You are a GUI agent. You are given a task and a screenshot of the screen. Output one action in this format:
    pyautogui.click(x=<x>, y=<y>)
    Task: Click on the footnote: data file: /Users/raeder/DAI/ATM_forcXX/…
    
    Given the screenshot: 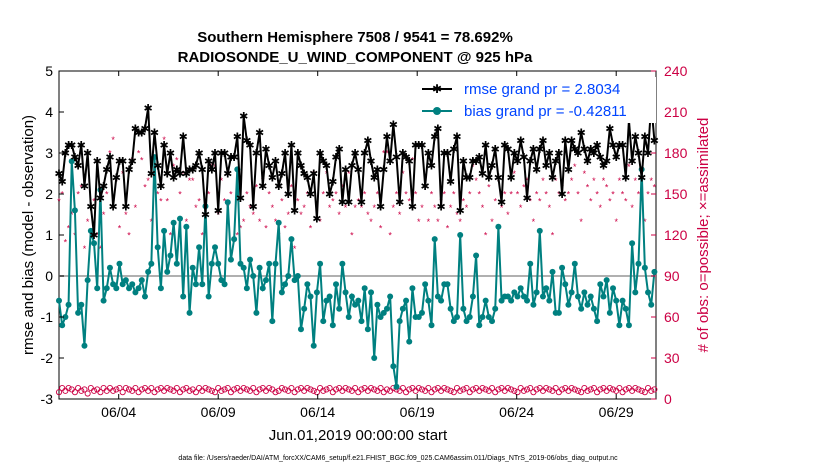 What is the action you would take?
    pyautogui.click(x=398, y=458)
    